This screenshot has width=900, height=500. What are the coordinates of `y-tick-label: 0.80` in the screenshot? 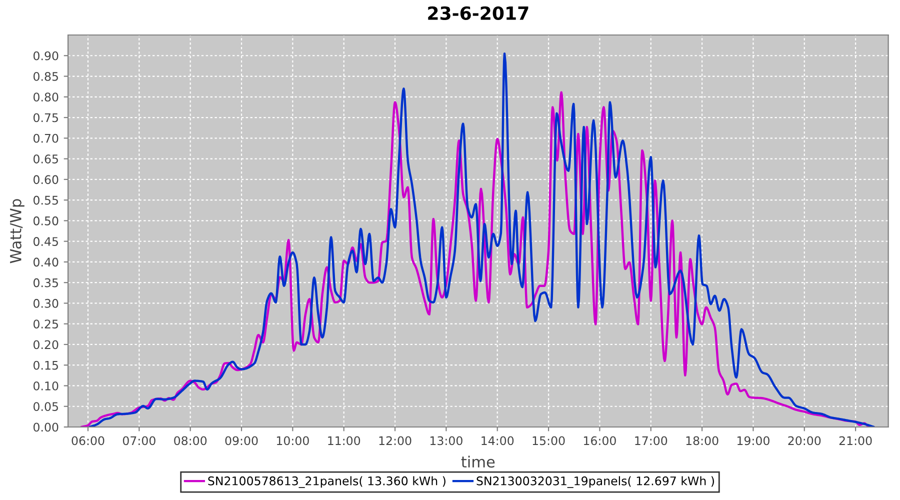 It's located at (46, 97).